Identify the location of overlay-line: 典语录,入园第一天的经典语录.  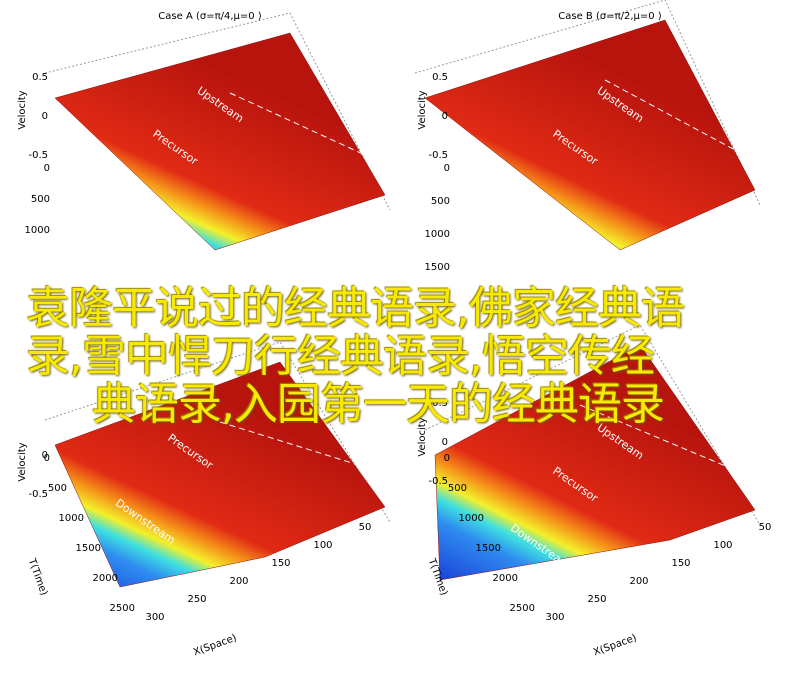
(378, 404).